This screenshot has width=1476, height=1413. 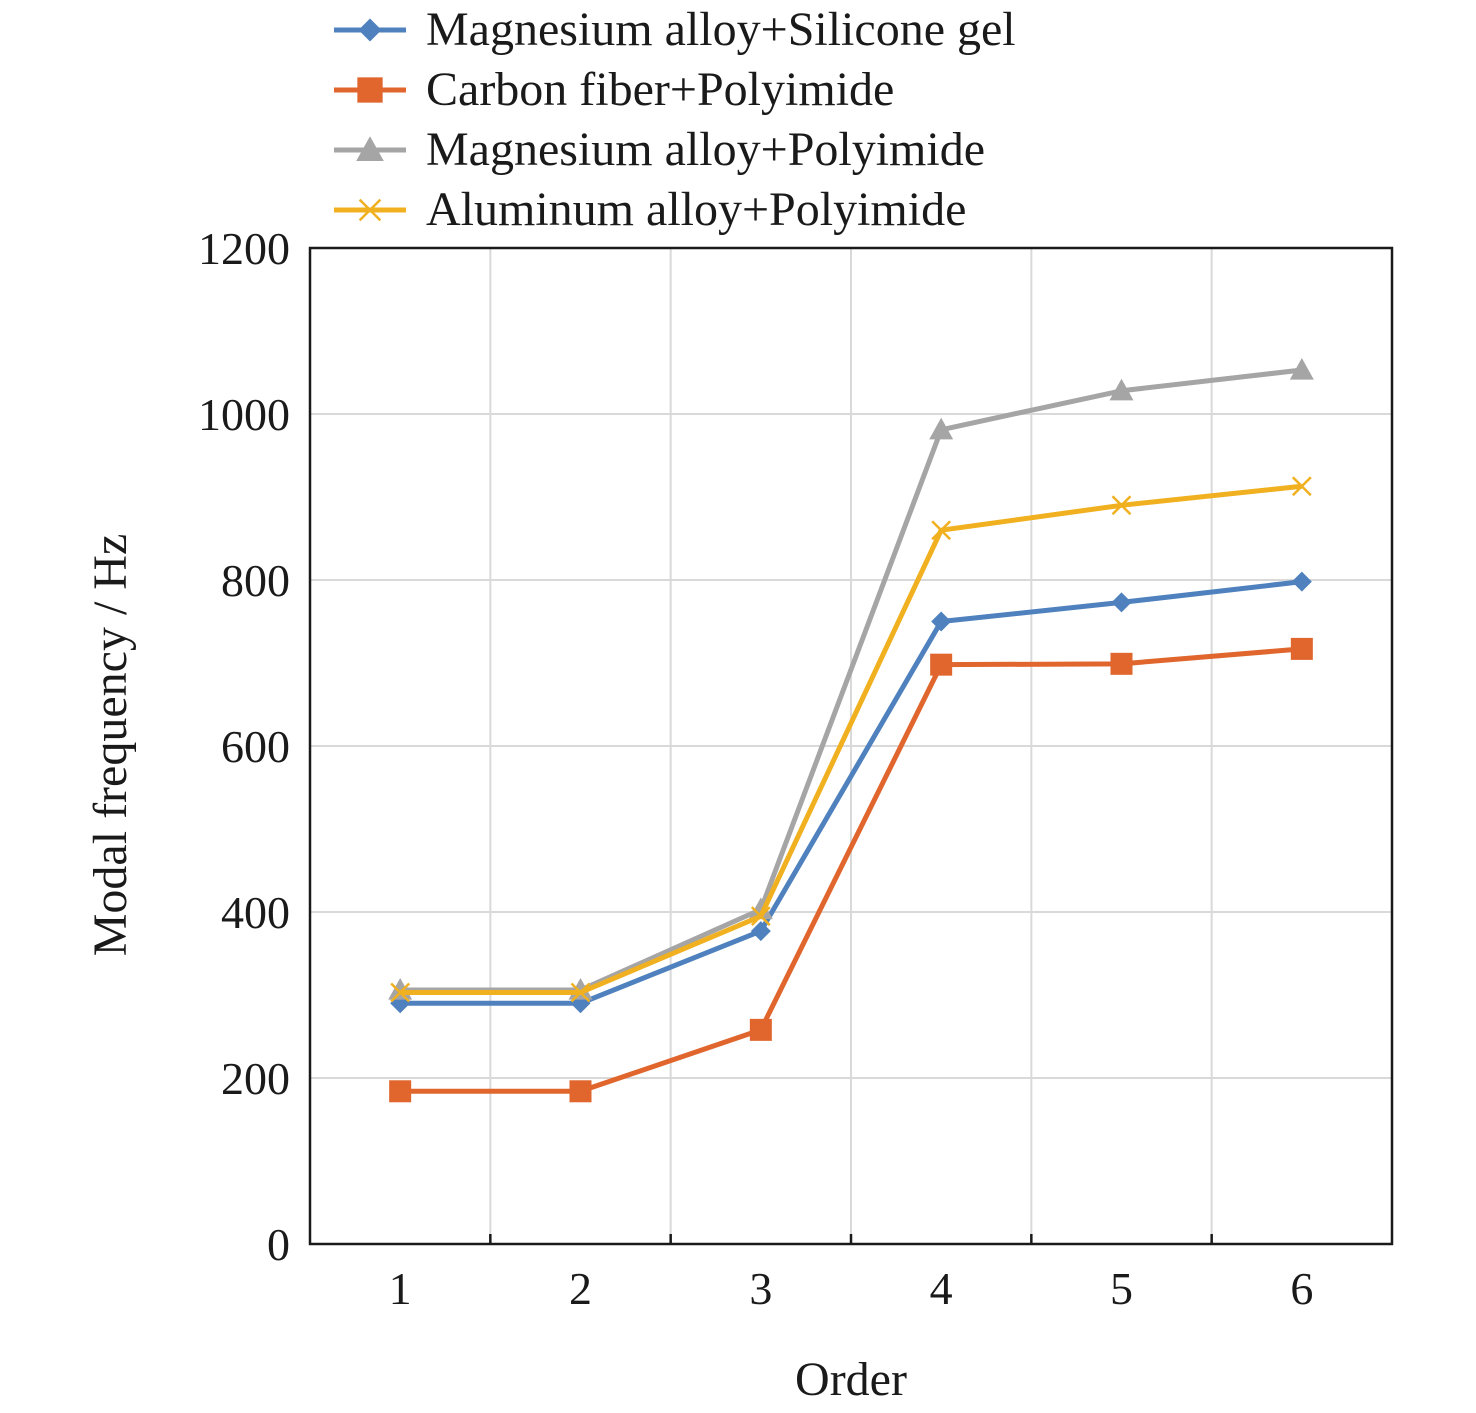 I want to click on legend-label: Magnesium alloy+Silicone gel, so click(x=721, y=29).